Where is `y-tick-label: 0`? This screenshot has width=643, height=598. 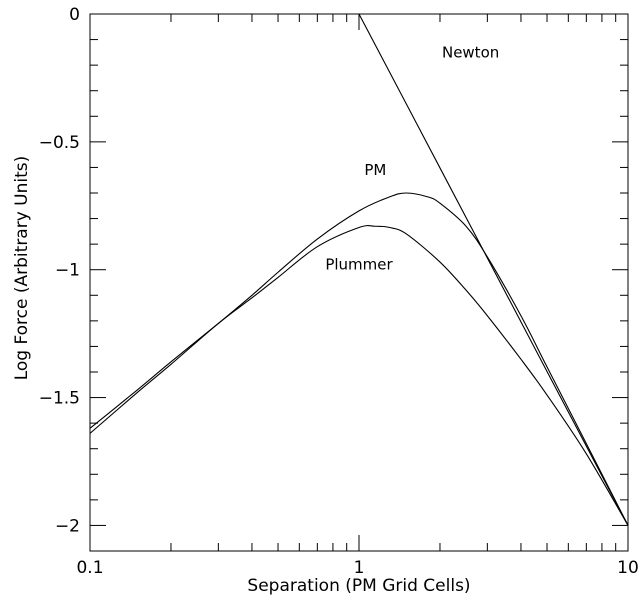 y-tick-label: 0 is located at coordinates (74, 15).